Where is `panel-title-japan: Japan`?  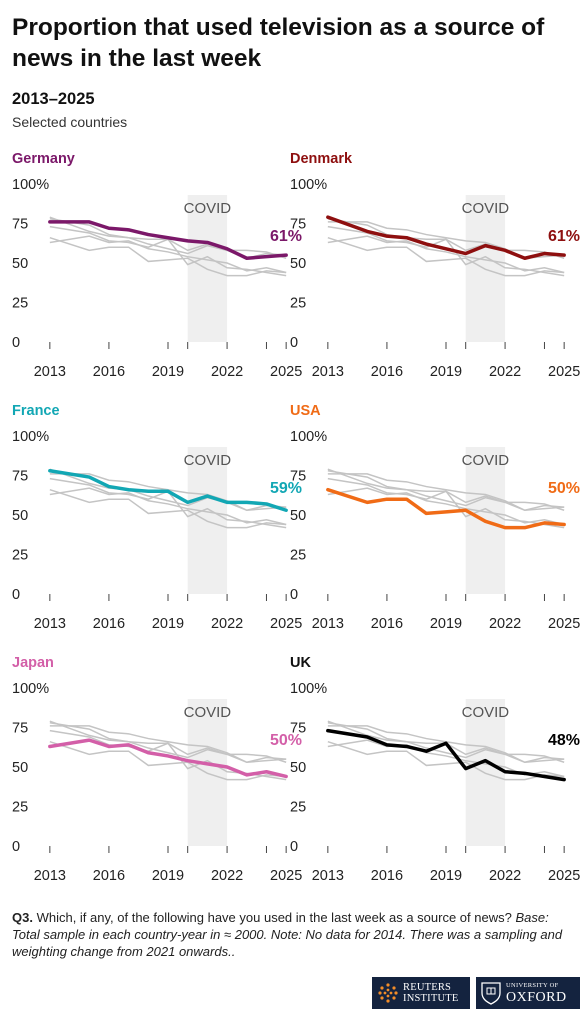
panel-title-japan: Japan is located at coordinates (33, 663).